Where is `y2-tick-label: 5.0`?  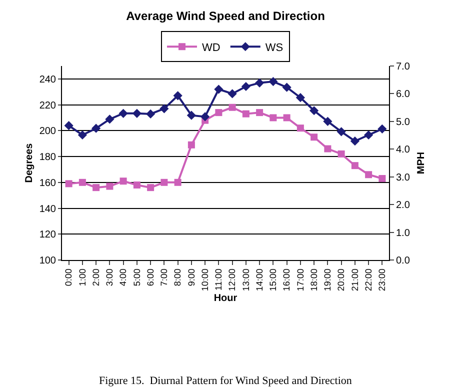 y2-tick-label: 5.0 is located at coordinates (403, 122).